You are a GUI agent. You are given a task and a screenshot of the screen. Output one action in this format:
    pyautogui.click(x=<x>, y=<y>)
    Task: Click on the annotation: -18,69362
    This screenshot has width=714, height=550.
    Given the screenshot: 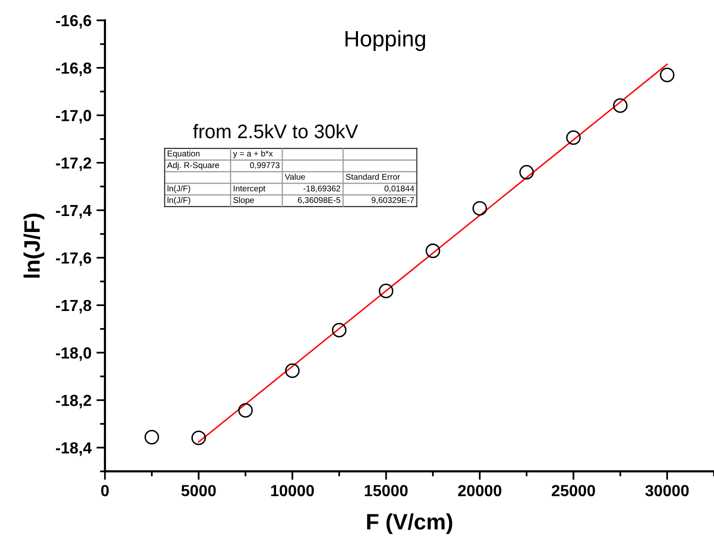 What is the action you would take?
    pyautogui.click(x=321, y=188)
    